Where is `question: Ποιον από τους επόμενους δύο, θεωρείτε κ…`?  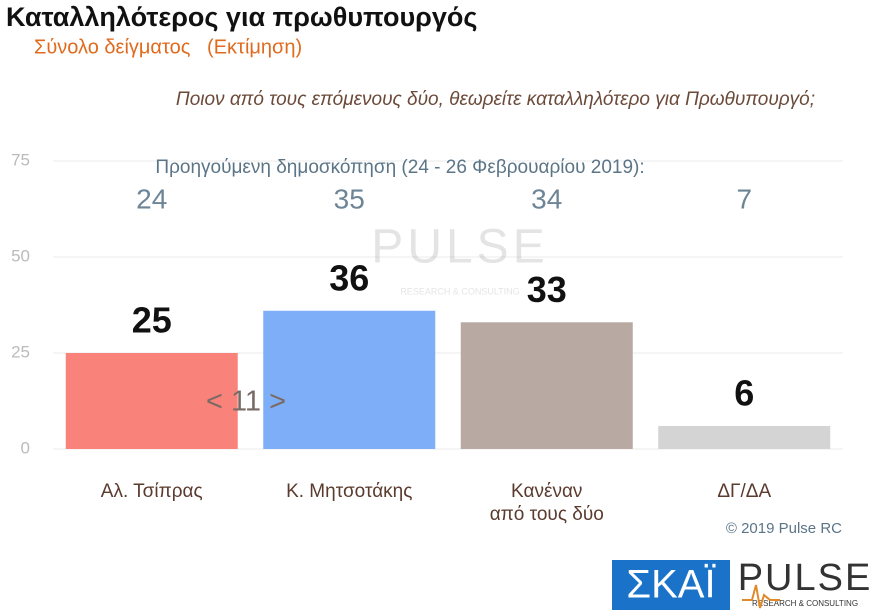
question: Ποιον από τους επόμενους δύο, θεωρείτε κ… is located at coordinates (495, 99).